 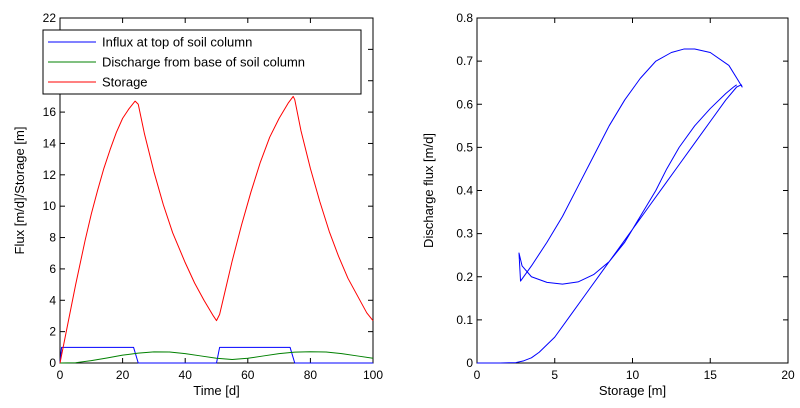 What do you see at coordinates (52, 332) in the screenshot?
I see `left-ytick-label: 2` at bounding box center [52, 332].